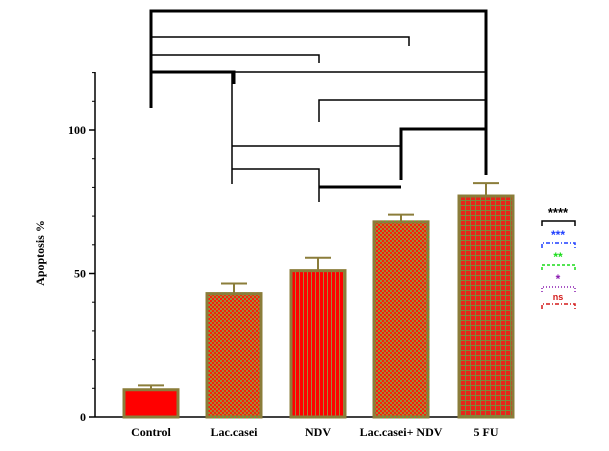  Describe the element at coordinates (486, 432) in the screenshot. I see `x-tick-label: 5 FU` at that location.